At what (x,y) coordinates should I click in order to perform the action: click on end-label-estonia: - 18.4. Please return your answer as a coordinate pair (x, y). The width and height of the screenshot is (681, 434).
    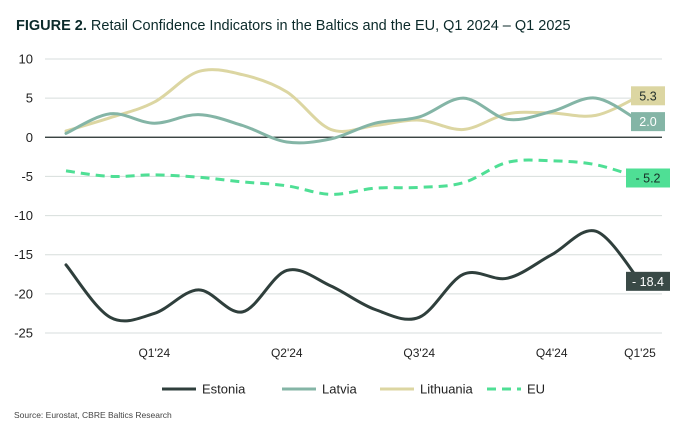
    Looking at the image, I should click on (648, 281).